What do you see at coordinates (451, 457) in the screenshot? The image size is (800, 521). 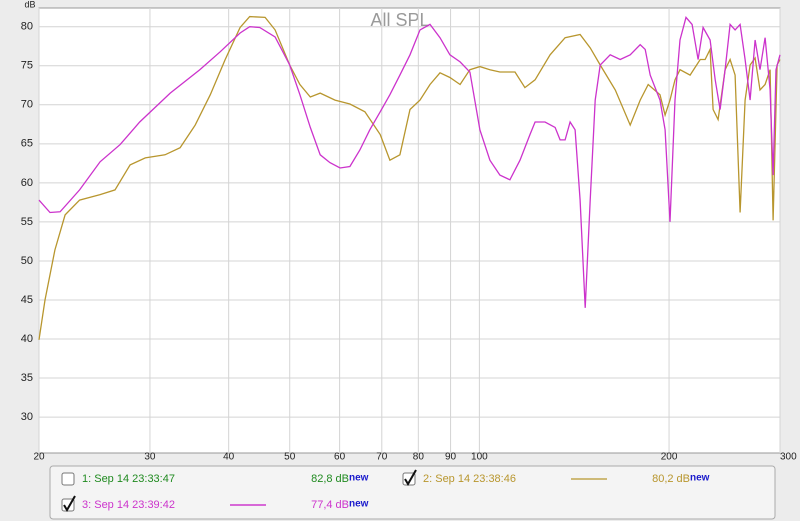 I see `x-tick-label: 90` at bounding box center [451, 457].